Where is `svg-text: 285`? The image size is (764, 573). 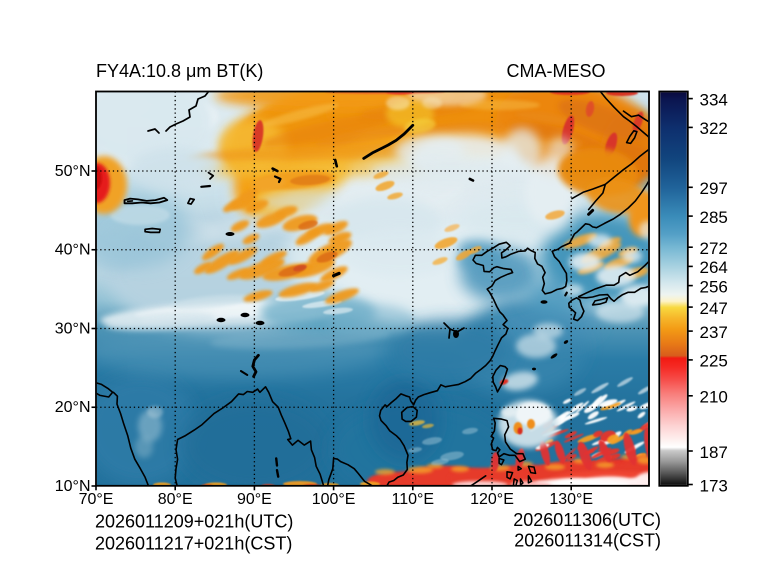
svg-text: 285 is located at coordinates (714, 217).